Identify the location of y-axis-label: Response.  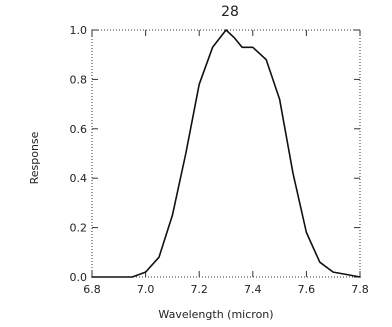
(34, 157).